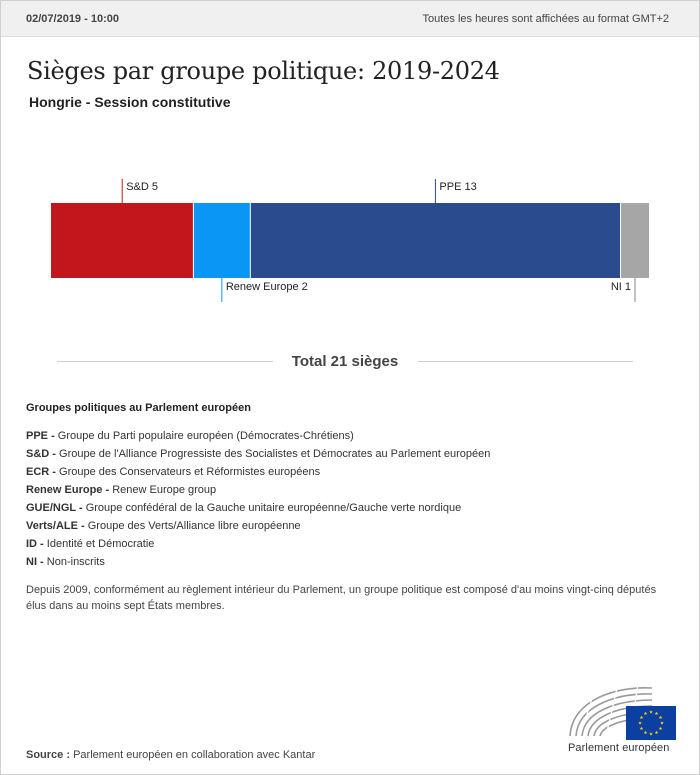  What do you see at coordinates (122, 240) in the screenshot?
I see `bar-segment-s-d` at bounding box center [122, 240].